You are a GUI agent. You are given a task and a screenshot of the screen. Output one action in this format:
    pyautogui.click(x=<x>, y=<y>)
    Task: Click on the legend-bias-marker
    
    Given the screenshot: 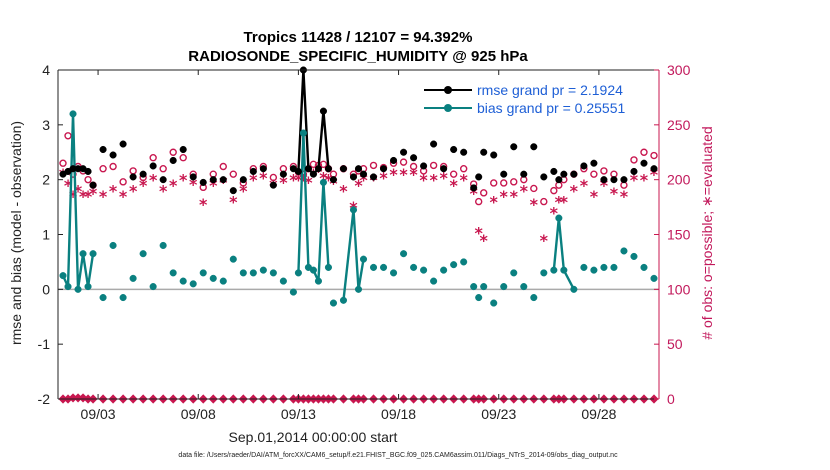 What is the action you would take?
    pyautogui.click(x=448, y=108)
    